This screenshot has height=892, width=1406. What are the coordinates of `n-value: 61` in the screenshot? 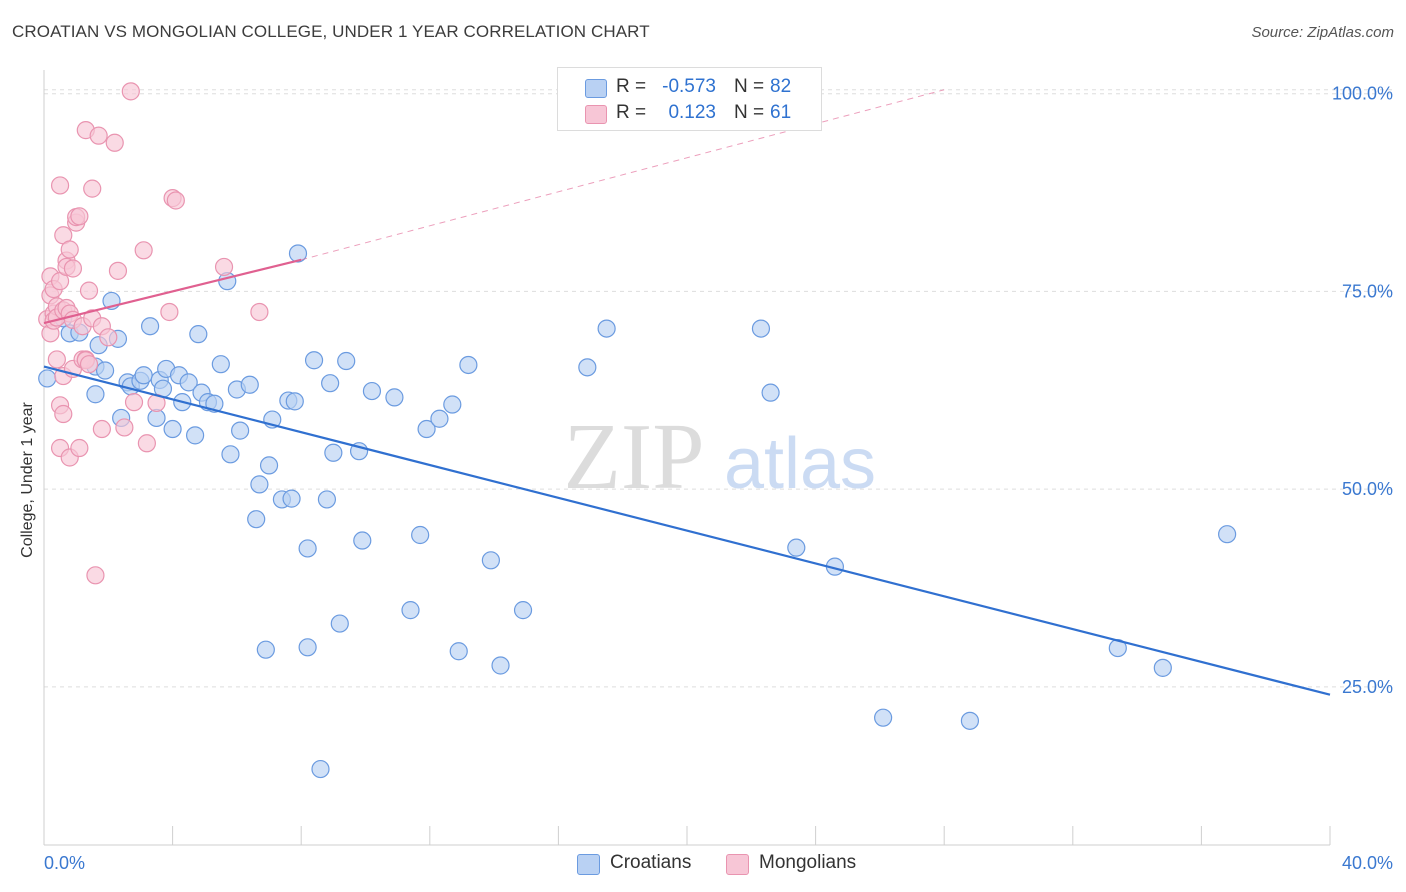 It's located at (781, 112).